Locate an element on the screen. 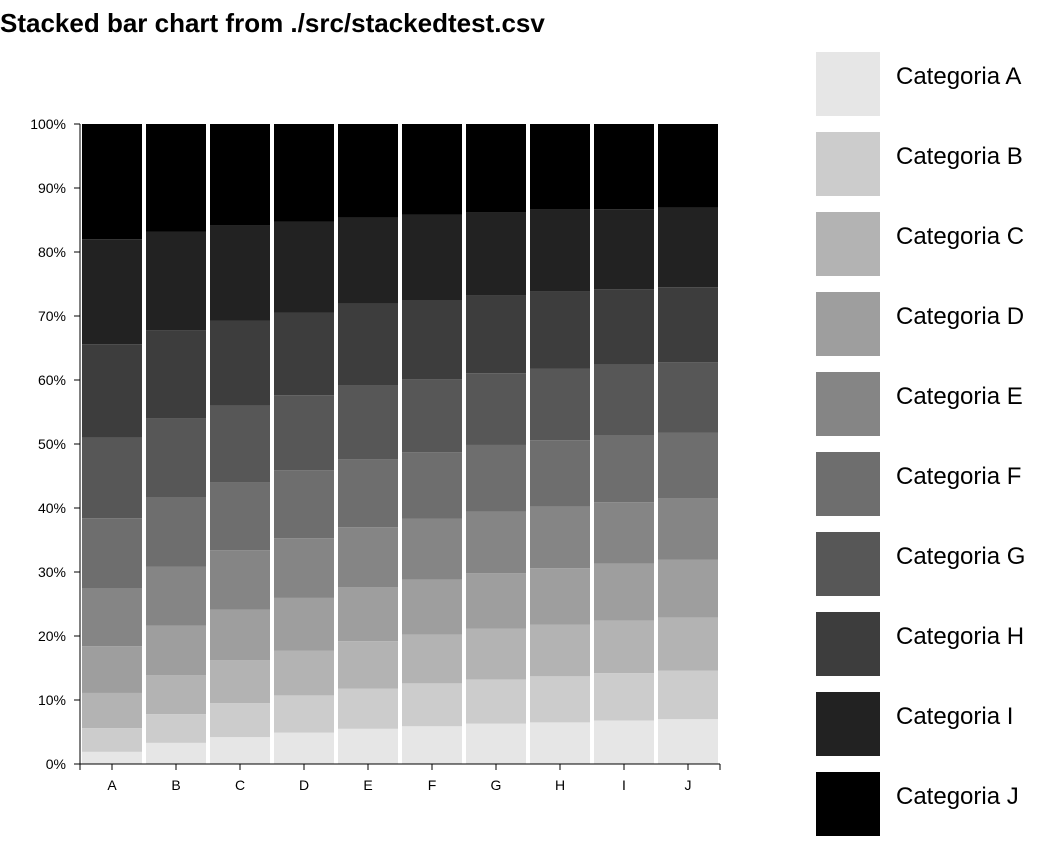  y-tick-label: 90% is located at coordinates (52, 188).